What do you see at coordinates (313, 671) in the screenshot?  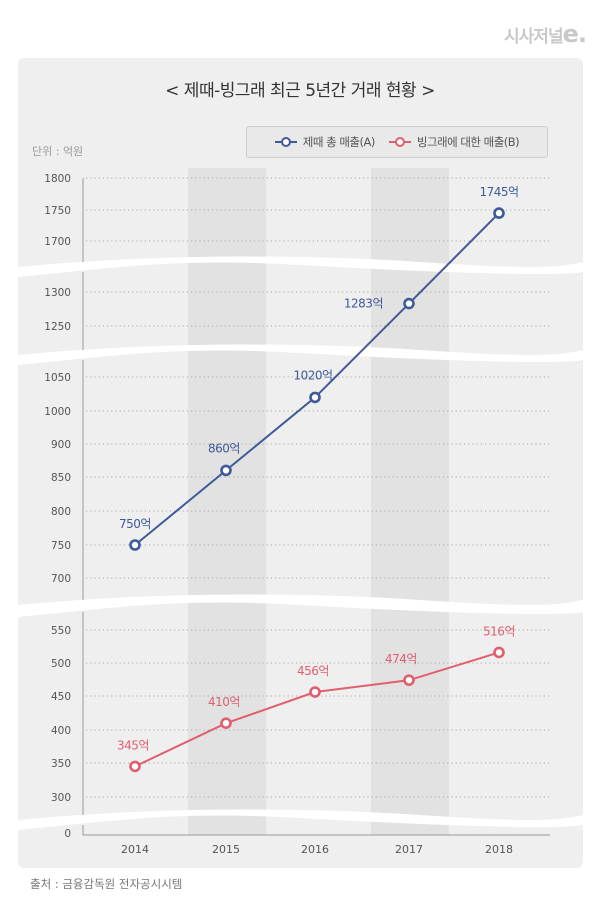 I see `data-label: 456억` at bounding box center [313, 671].